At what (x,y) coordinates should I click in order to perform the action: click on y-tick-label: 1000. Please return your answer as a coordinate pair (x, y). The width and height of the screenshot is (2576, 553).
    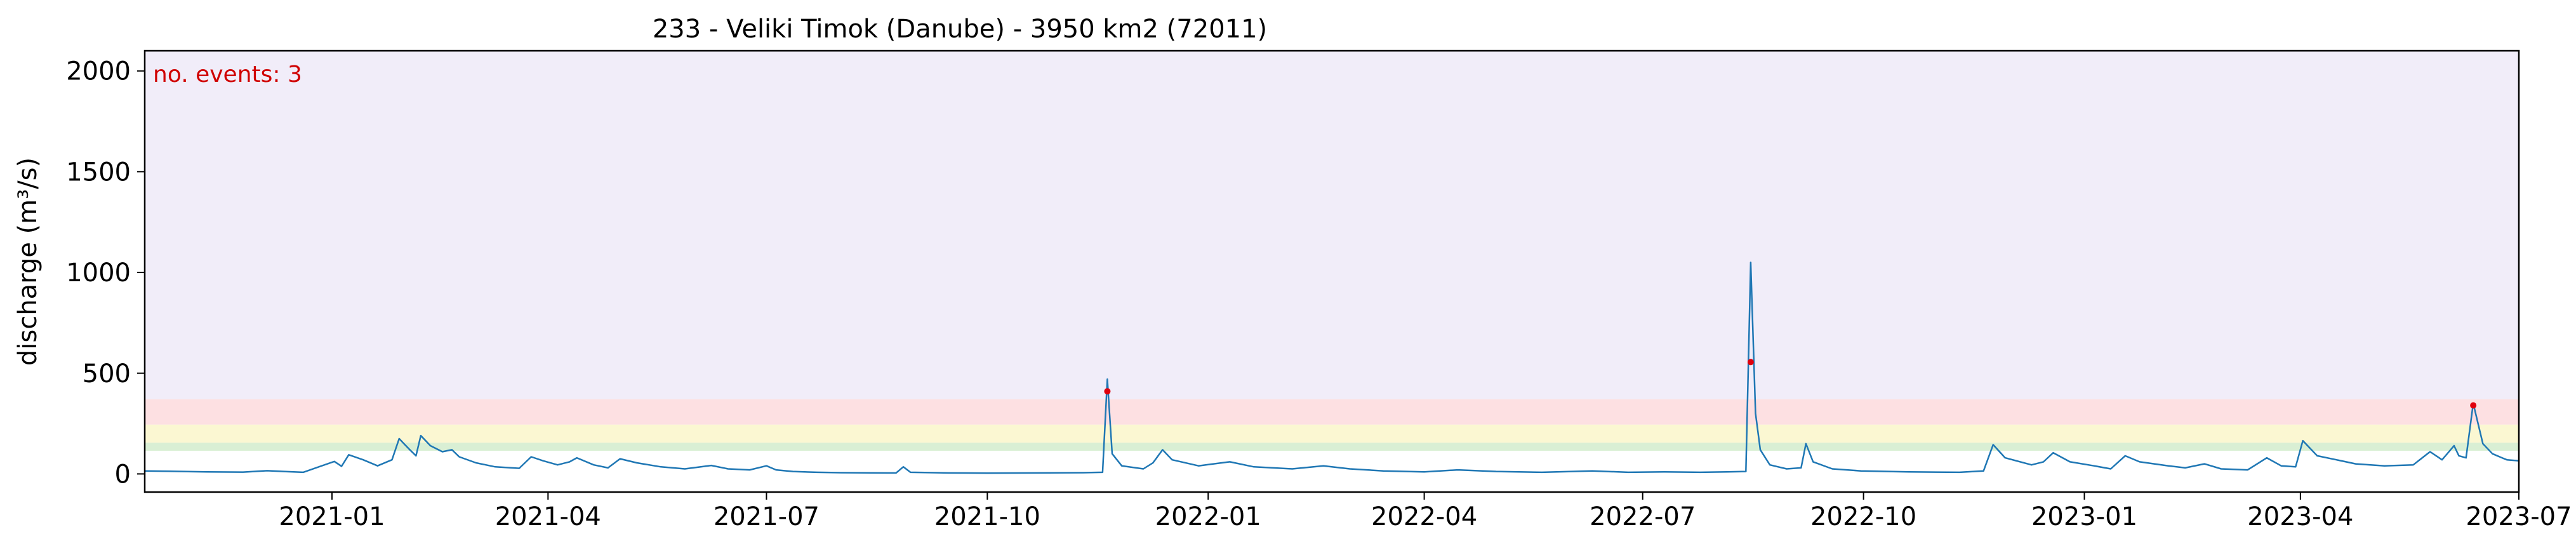
    Looking at the image, I should click on (98, 273).